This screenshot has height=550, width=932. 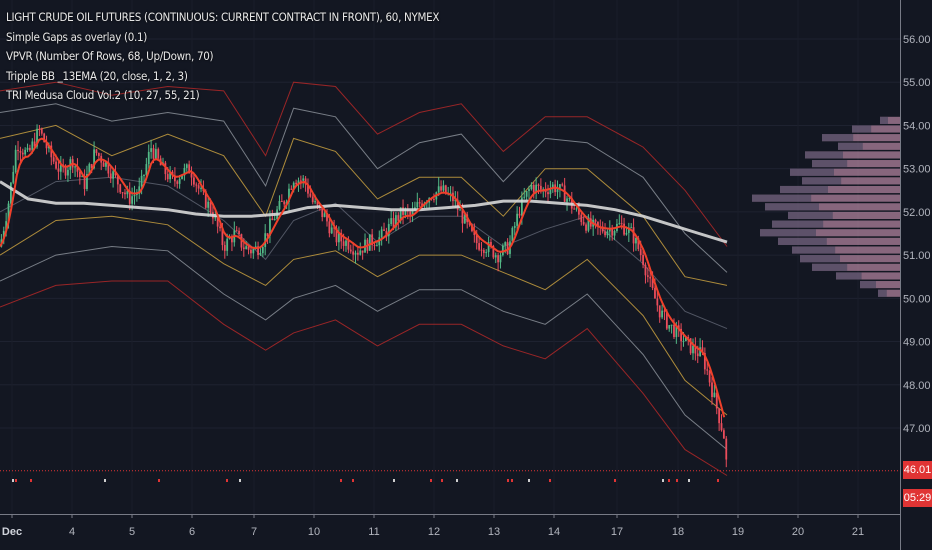 I want to click on volume-profile, so click(x=826, y=206).